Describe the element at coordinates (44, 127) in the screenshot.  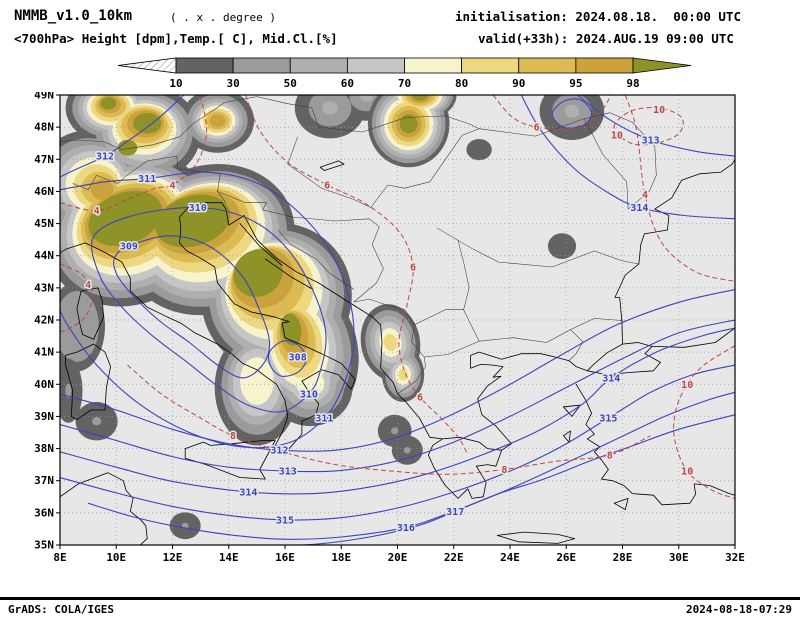
I see `svg-text: 48N` at that location.